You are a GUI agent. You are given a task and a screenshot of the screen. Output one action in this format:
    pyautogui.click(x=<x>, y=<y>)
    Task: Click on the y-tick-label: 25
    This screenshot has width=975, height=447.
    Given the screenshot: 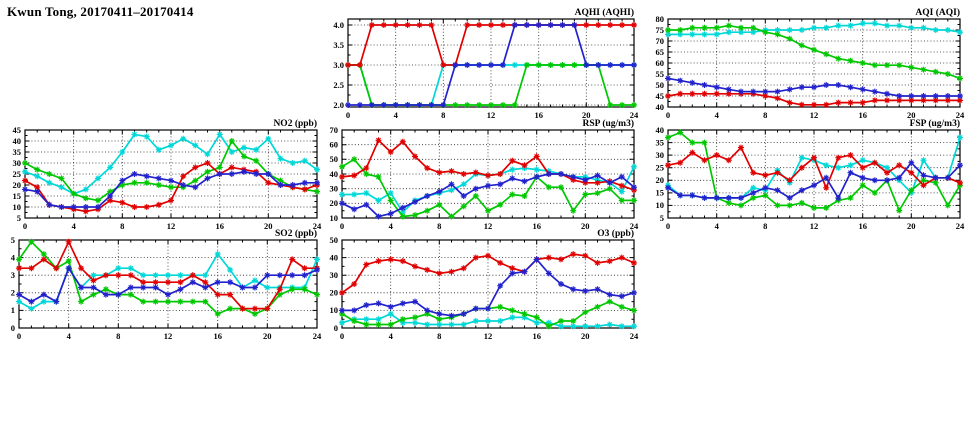 What is the action you would take?
    pyautogui.click(x=17, y=174)
    